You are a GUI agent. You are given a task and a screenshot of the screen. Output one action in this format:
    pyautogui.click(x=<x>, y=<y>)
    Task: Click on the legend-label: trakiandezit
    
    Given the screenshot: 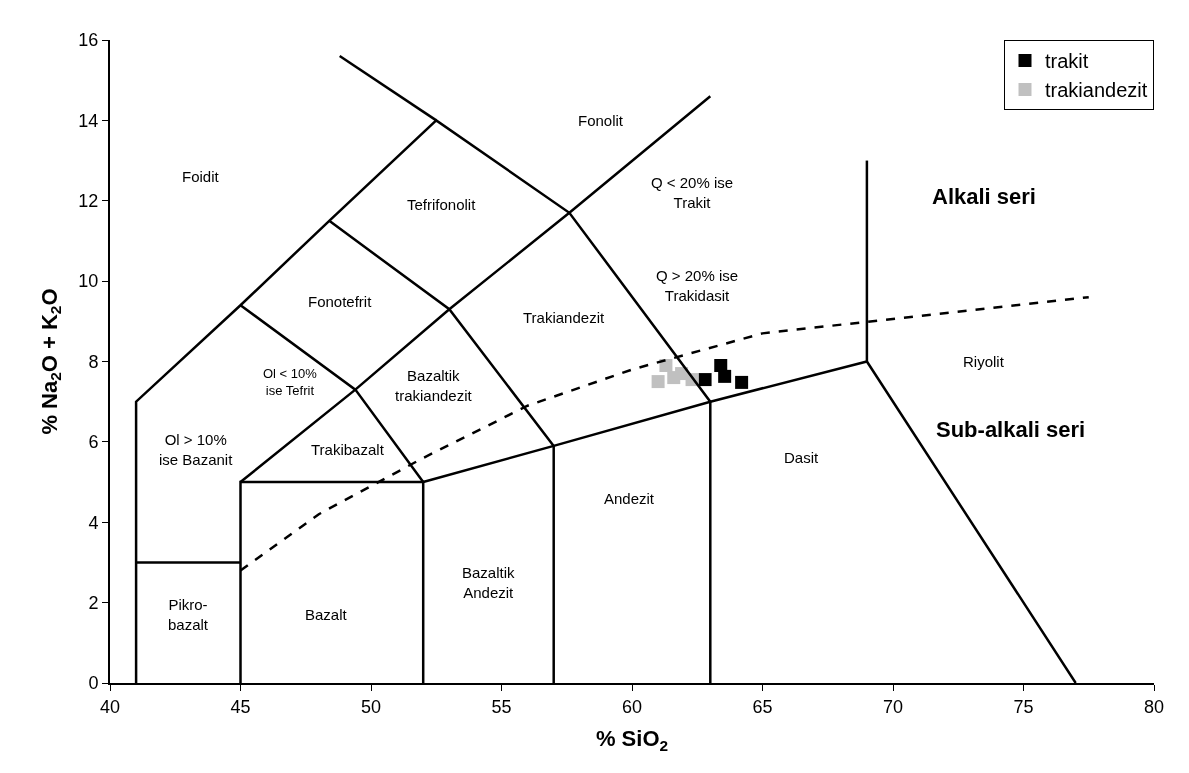 What is the action you would take?
    pyautogui.click(x=1096, y=90)
    